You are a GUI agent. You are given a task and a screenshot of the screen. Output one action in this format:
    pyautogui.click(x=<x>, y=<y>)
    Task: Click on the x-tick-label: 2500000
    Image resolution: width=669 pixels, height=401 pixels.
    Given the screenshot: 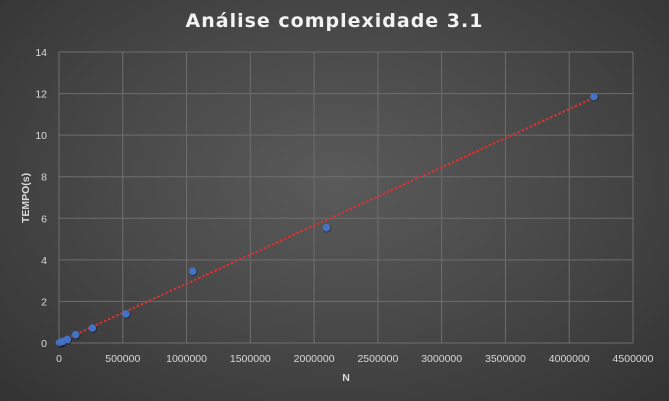 What is the action you would take?
    pyautogui.click(x=377, y=359)
    